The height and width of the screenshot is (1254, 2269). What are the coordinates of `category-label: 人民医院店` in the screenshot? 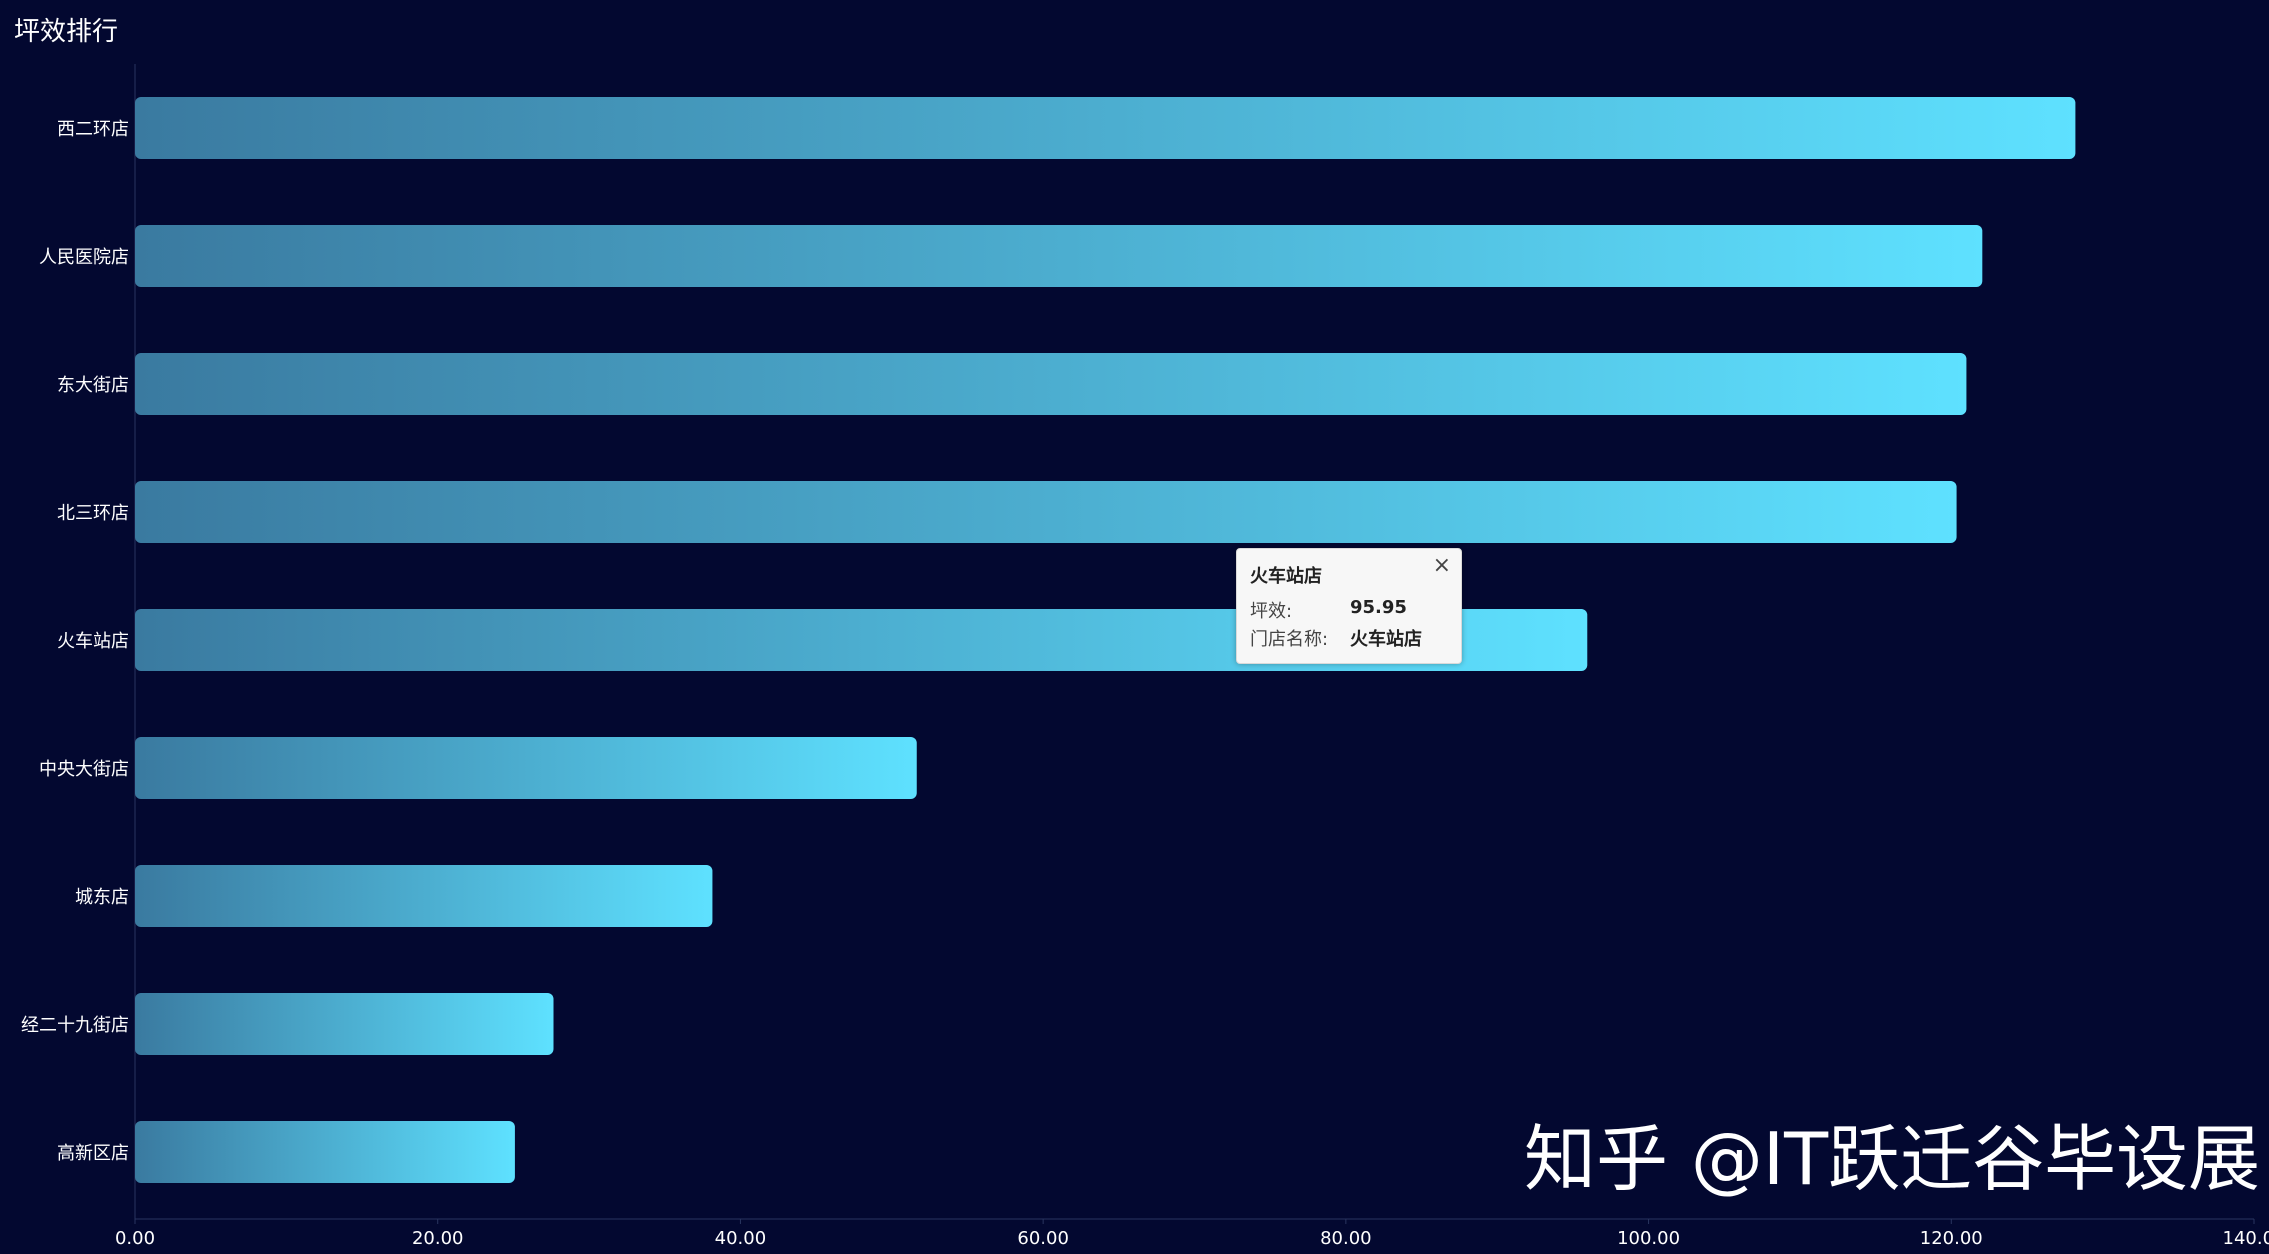 It's located at (84, 257).